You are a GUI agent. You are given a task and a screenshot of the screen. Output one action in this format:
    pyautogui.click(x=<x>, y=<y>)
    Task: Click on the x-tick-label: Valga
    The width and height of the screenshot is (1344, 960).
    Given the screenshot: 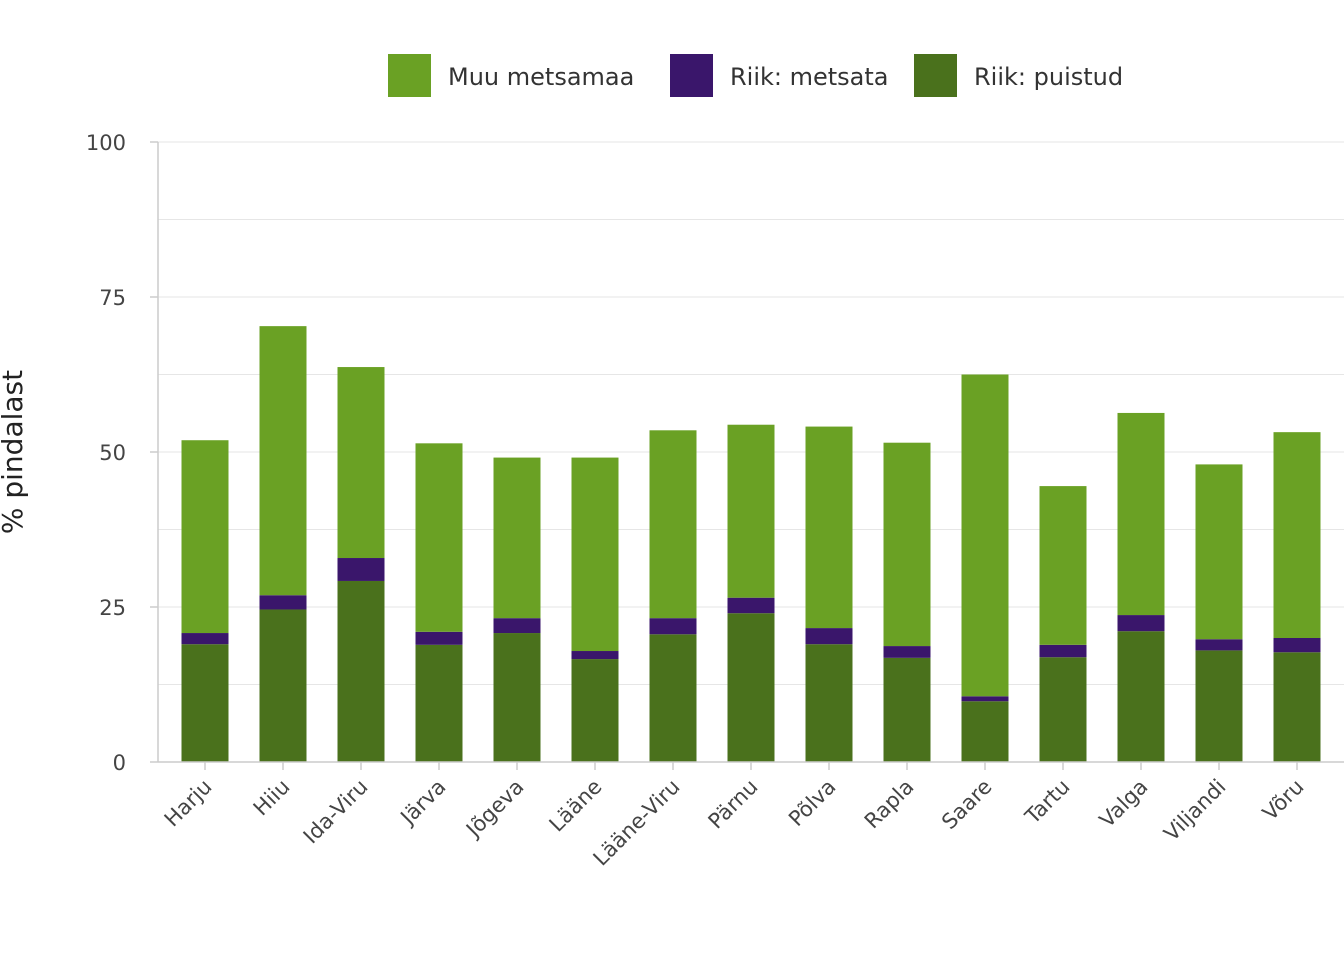 What is the action you would take?
    pyautogui.click(x=1124, y=804)
    